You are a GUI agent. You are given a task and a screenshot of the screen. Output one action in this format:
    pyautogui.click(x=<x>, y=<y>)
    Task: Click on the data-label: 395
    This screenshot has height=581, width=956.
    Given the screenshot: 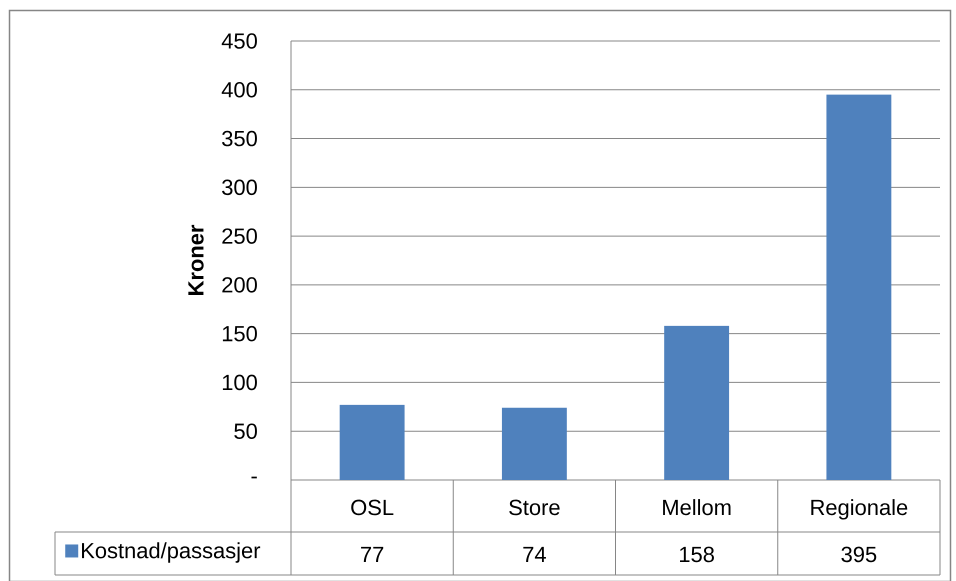 What is the action you would take?
    pyautogui.click(x=858, y=554)
    